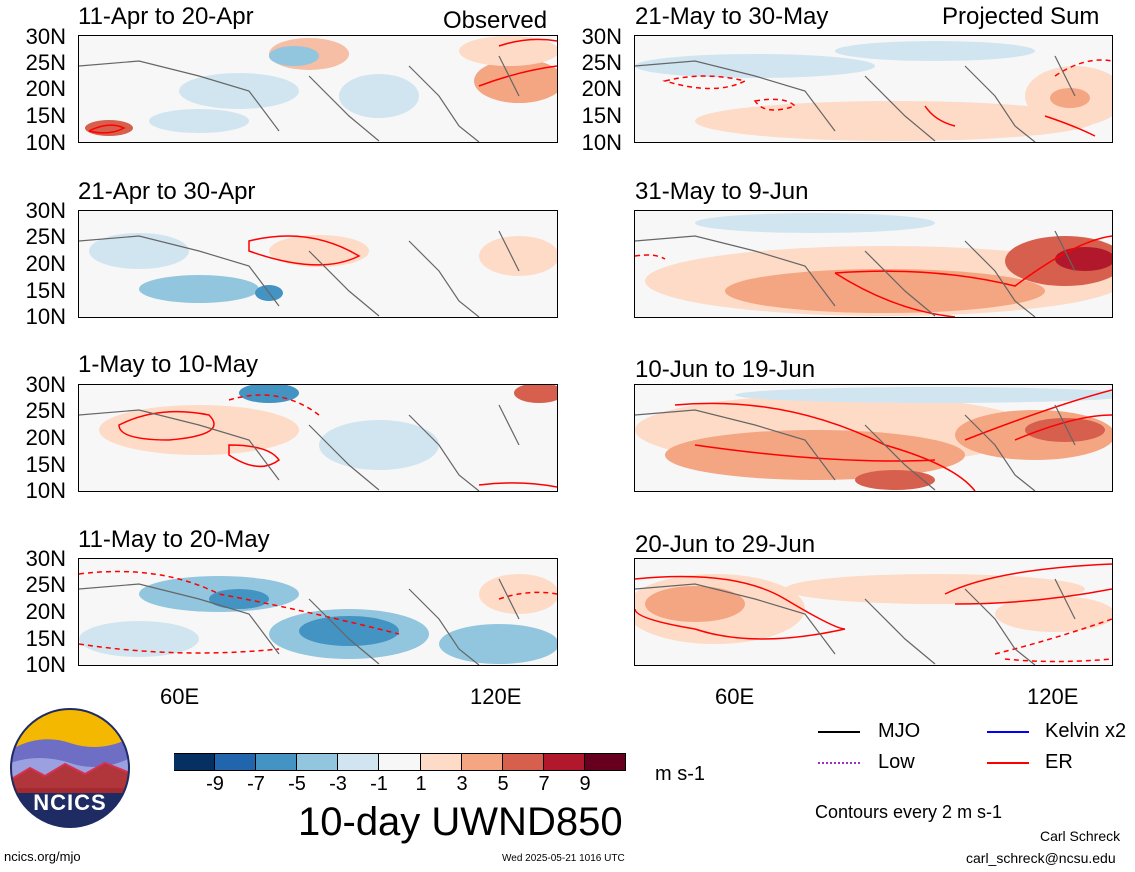 Image resolution: width=1135 pixels, height=872 pixels. What do you see at coordinates (503, 784) in the screenshot?
I see `colorbar-label: 5` at bounding box center [503, 784].